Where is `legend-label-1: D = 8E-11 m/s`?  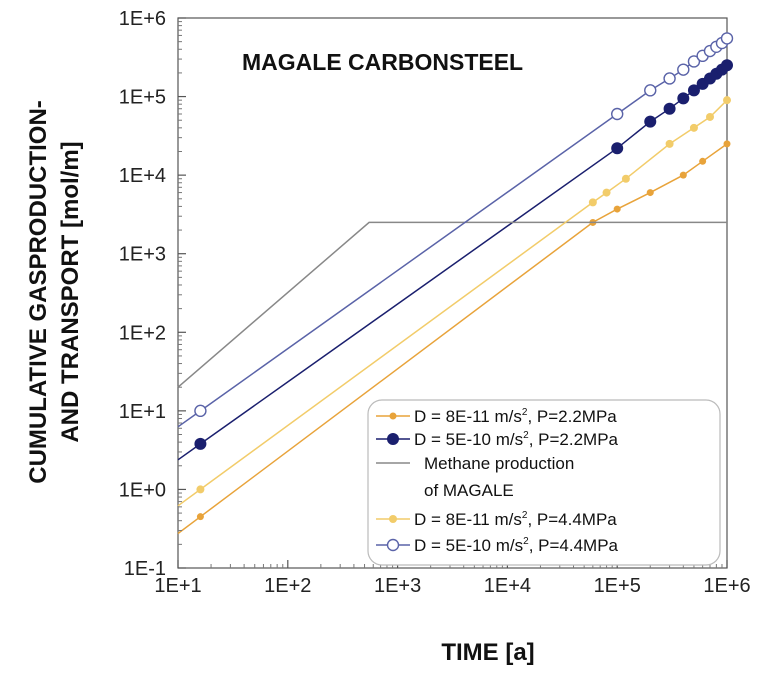 legend-label-1: D = 8E-11 m/s is located at coordinates (468, 416).